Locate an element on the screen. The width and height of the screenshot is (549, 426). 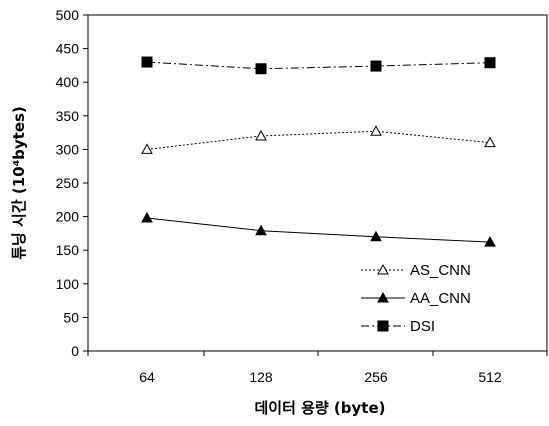
legend-item: AS_CNN is located at coordinates (416, 270).